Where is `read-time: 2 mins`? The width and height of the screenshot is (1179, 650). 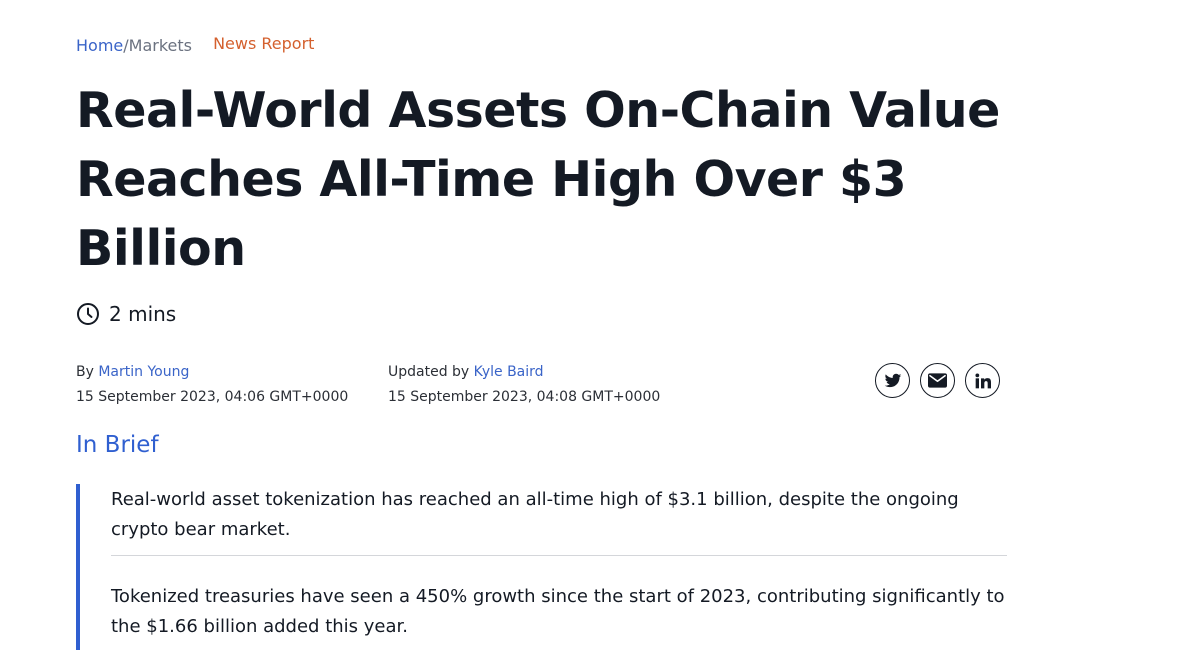 read-time: 2 mins is located at coordinates (126, 314).